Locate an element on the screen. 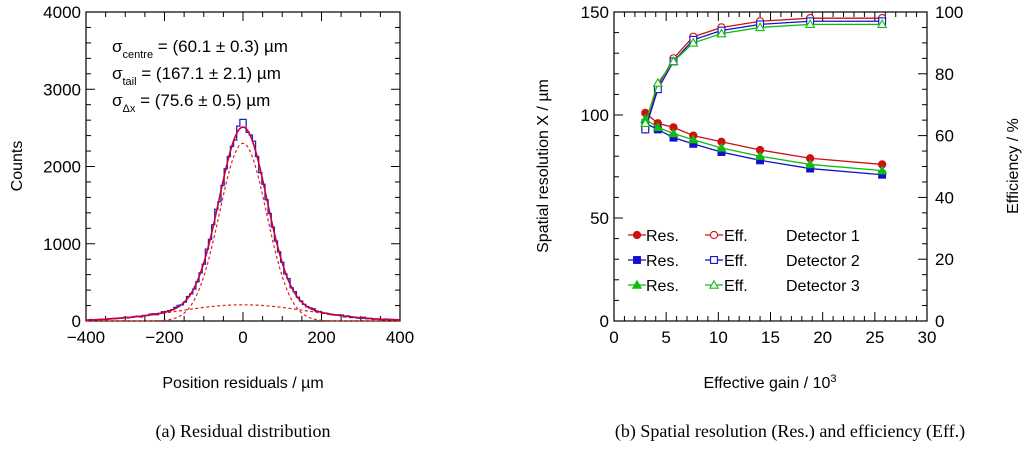 This screenshot has width=1036, height=454. annotation-sigma-centre: σcentre = (60.1 ± 0.3) µm is located at coordinates (200, 49).